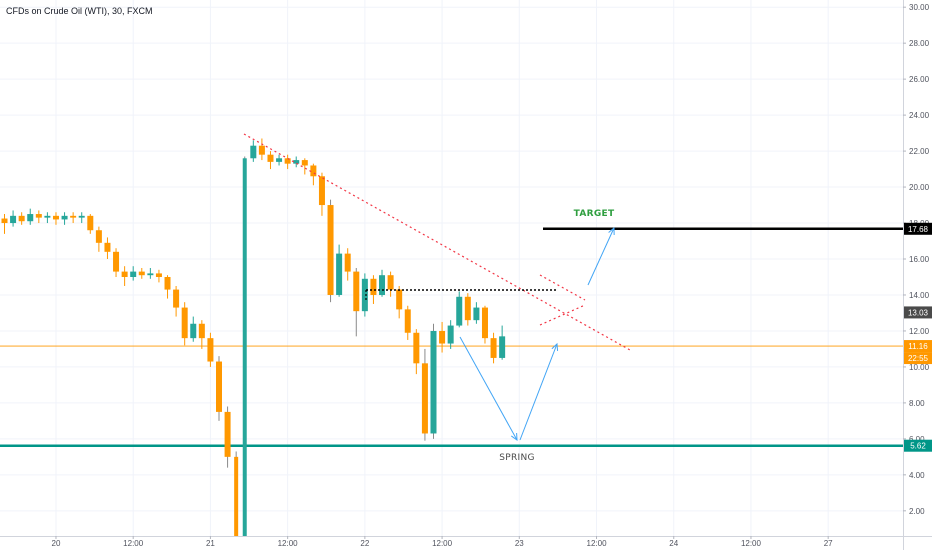 The width and height of the screenshot is (932, 555). Describe the element at coordinates (364, 543) in the screenshot. I see `time-tick-label: 22` at that location.